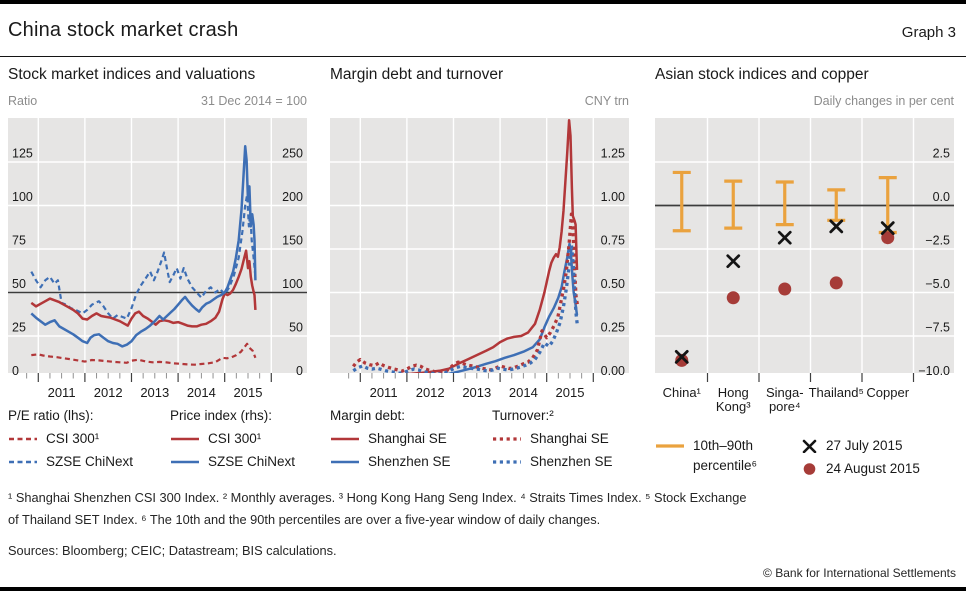 The height and width of the screenshot is (598, 966). I want to click on legend-column: Price index (rhs): CSI 300¹ SZSE ChiNext, so click(232, 438).